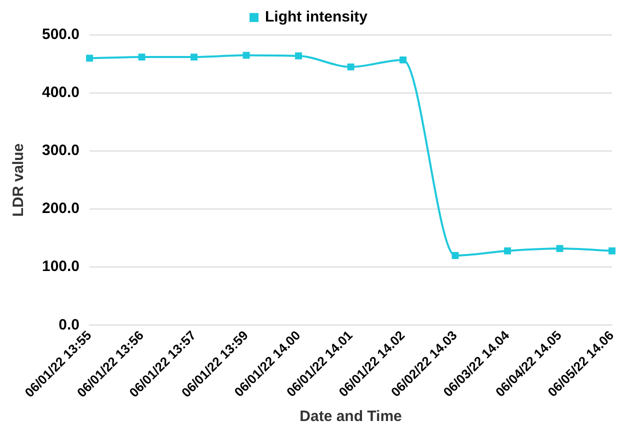 Image resolution: width=636 pixels, height=434 pixels. I want to click on y-tick-label: 100.0, so click(61, 267).